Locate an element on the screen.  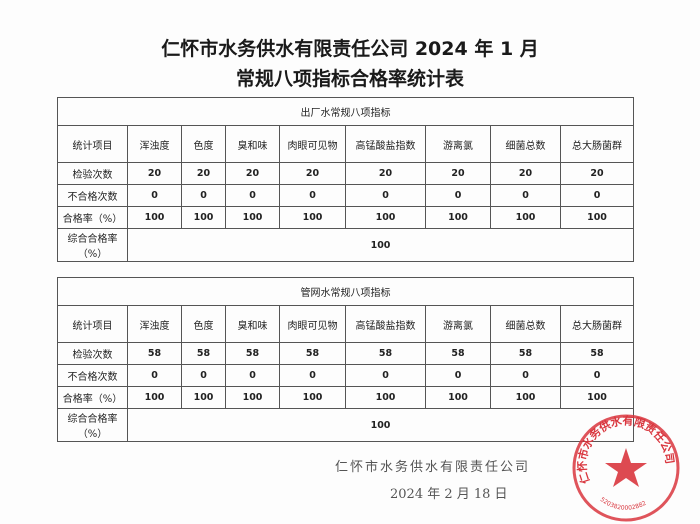
table-row: 检验次数 20 20 20 20 20 20 20 20 is located at coordinates (346, 173).